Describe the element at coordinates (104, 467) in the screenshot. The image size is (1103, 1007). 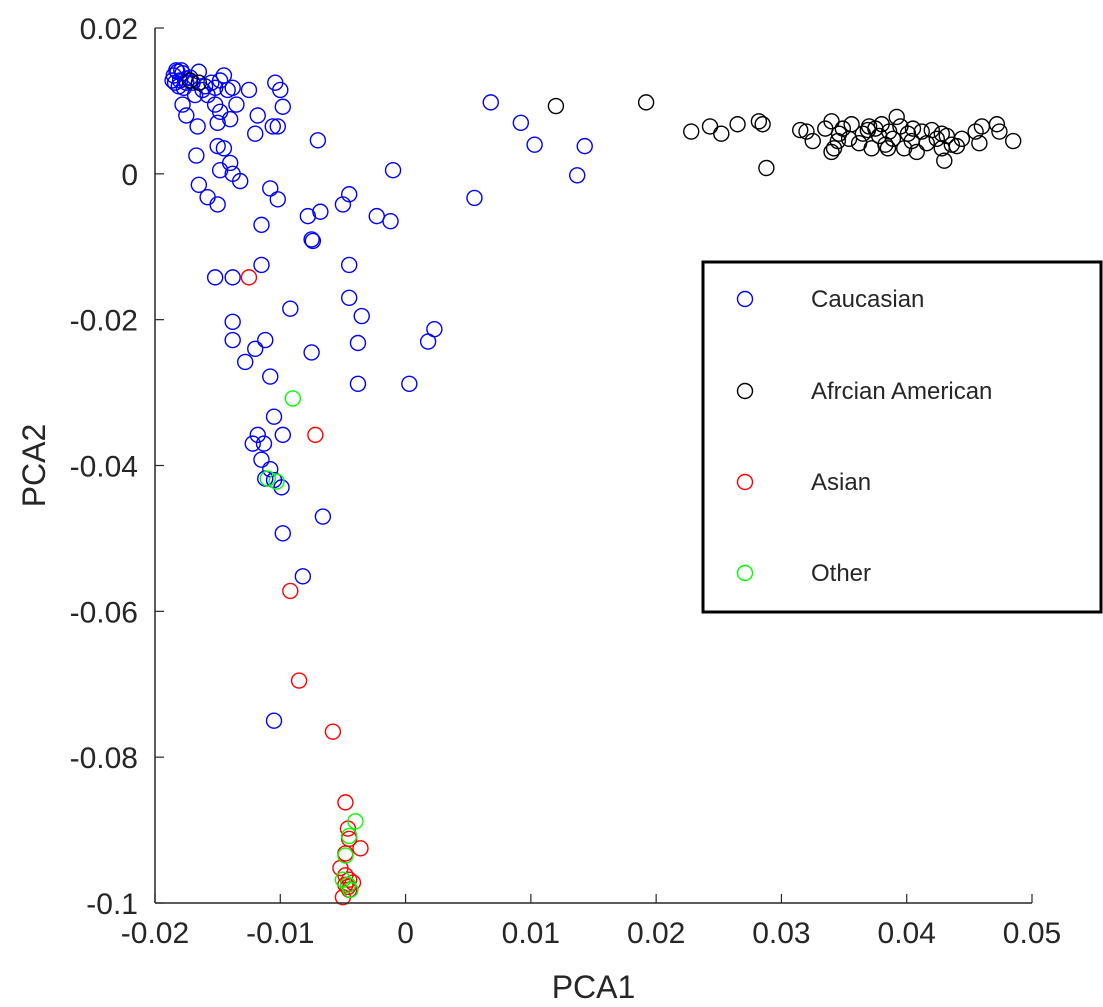
I see `y-tick-label: -0.04` at that location.